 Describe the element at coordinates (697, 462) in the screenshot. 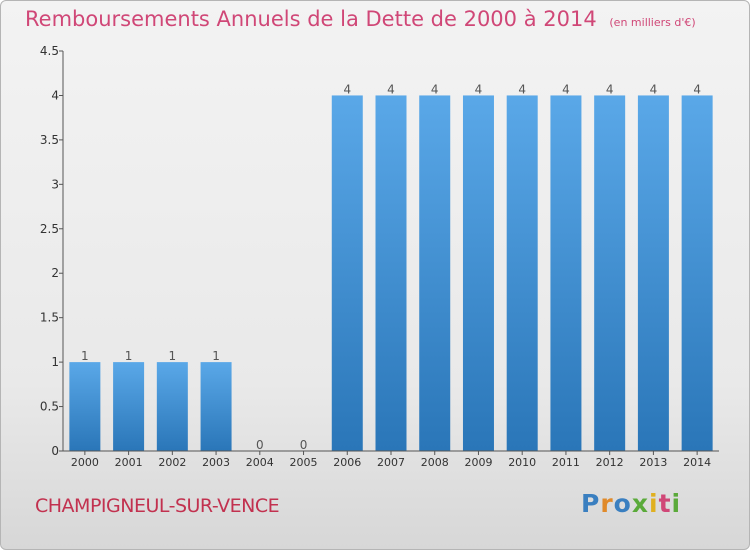

I see `x-tick-label: 2014` at that location.